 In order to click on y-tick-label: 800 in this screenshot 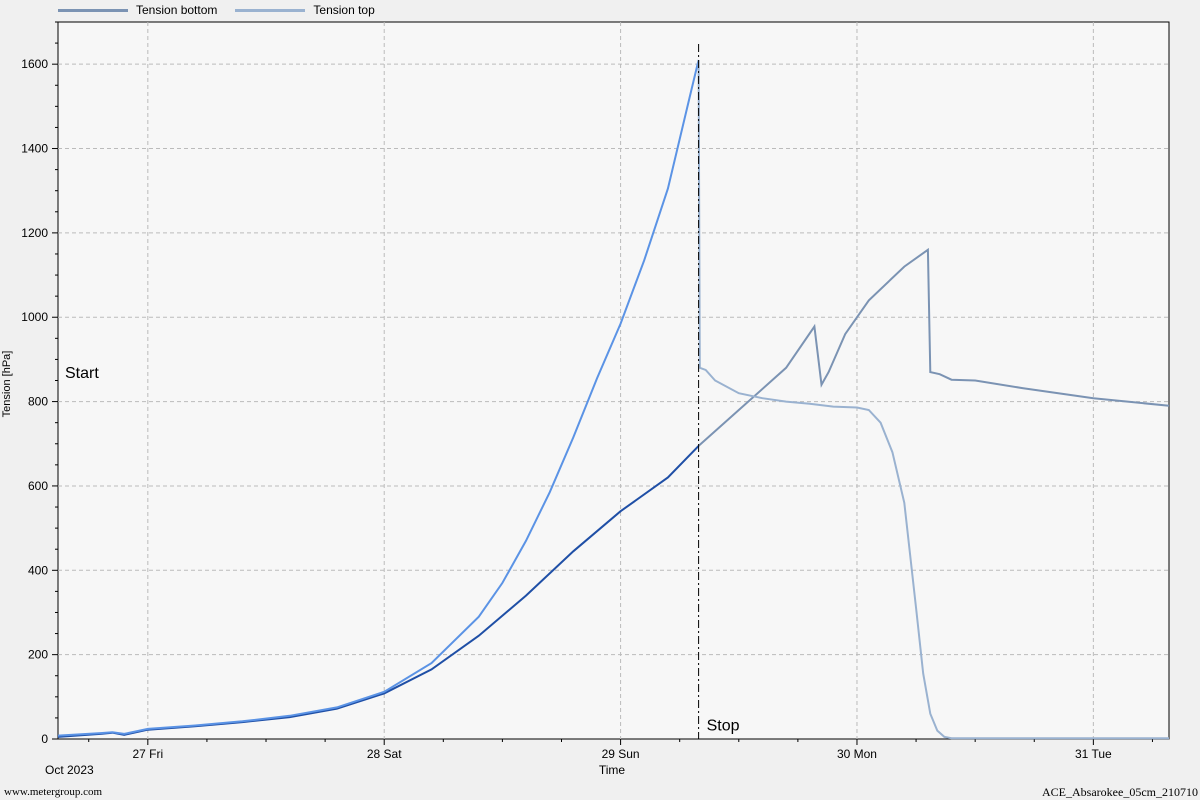, I will do `click(38, 402)`.